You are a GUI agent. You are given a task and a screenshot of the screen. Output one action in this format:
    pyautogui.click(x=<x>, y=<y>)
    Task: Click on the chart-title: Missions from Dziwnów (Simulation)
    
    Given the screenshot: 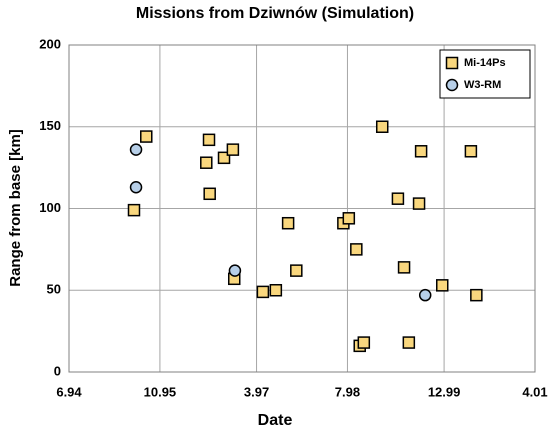 What is the action you would take?
    pyautogui.click(x=275, y=13)
    